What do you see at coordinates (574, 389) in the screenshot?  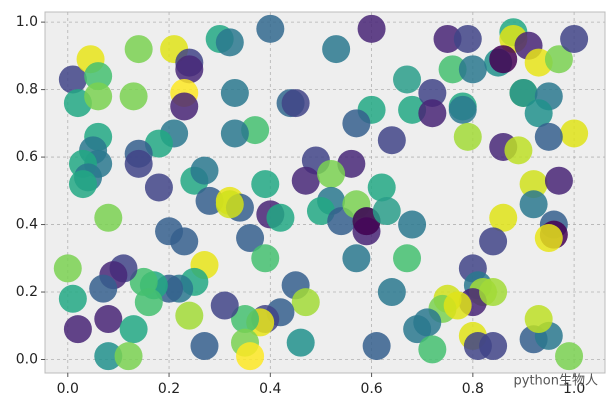 I see `x-tick-label: 1.0` at bounding box center [574, 389].